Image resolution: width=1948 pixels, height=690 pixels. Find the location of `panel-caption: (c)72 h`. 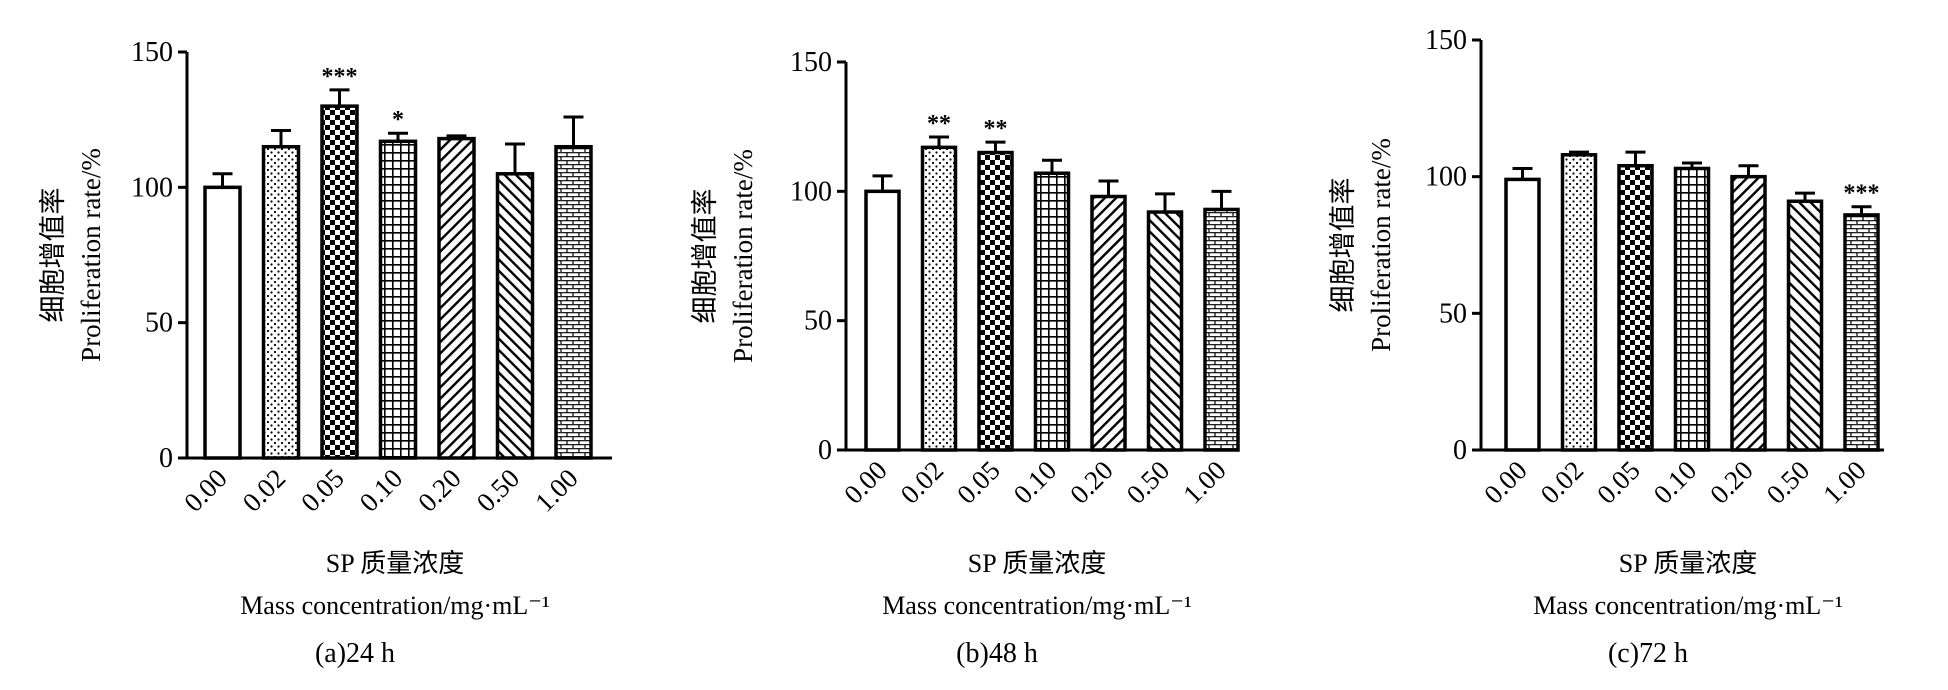

panel-caption: (c)72 h is located at coordinates (1648, 653).